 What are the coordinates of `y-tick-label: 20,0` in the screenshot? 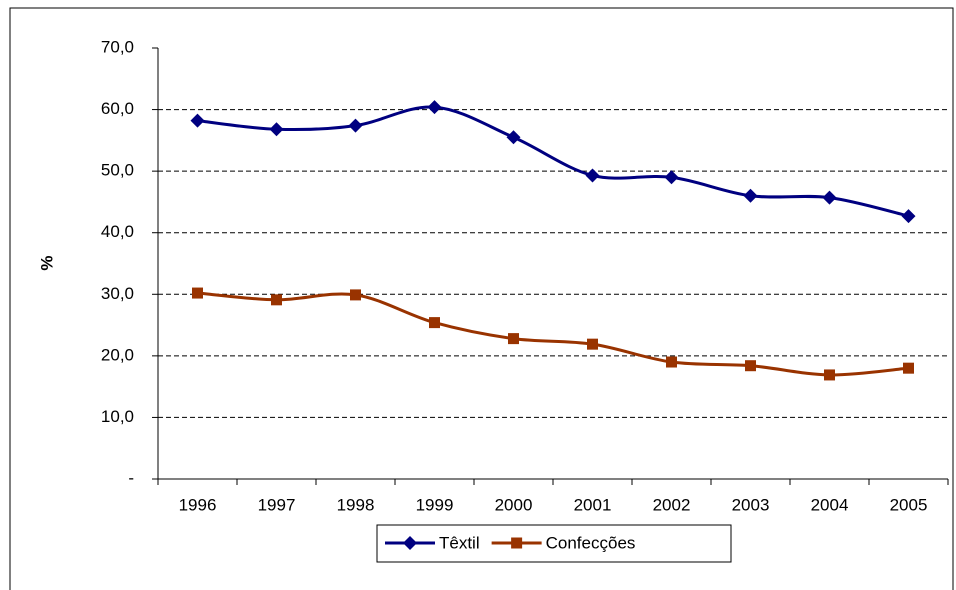 It's located at (117, 354).